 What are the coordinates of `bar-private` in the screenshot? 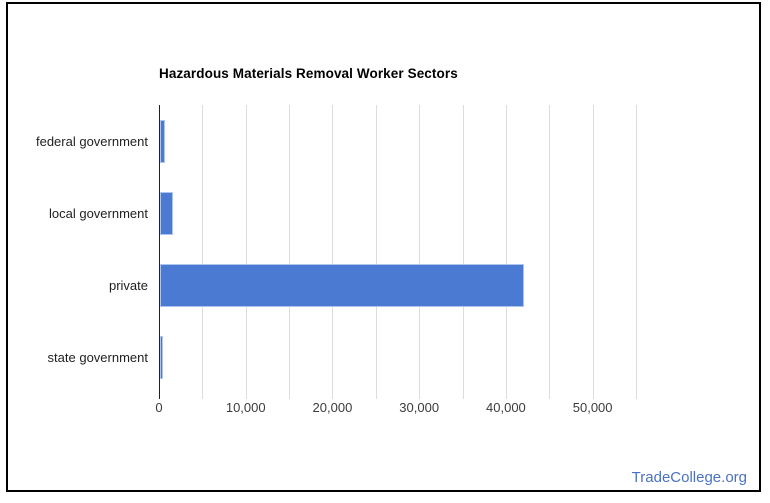 It's located at (342, 286).